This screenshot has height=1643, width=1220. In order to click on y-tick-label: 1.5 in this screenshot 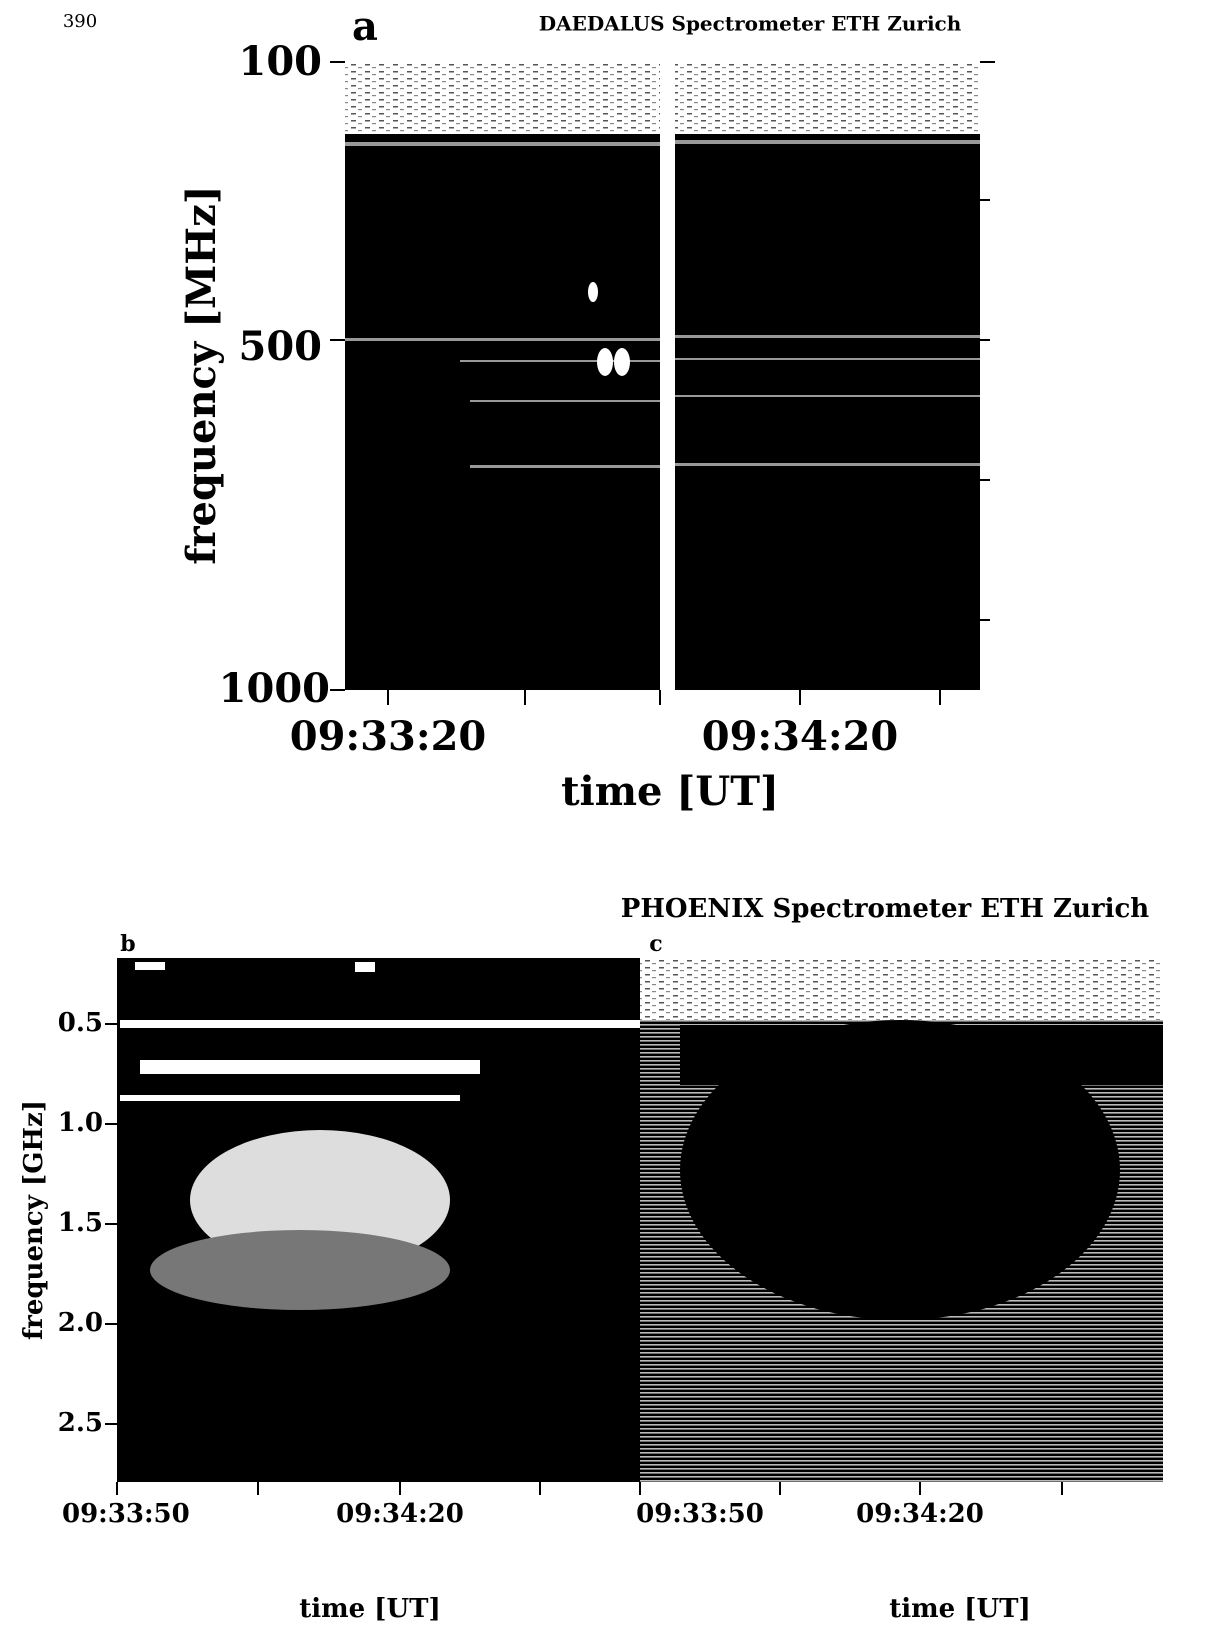, I will do `click(80, 1223)`.